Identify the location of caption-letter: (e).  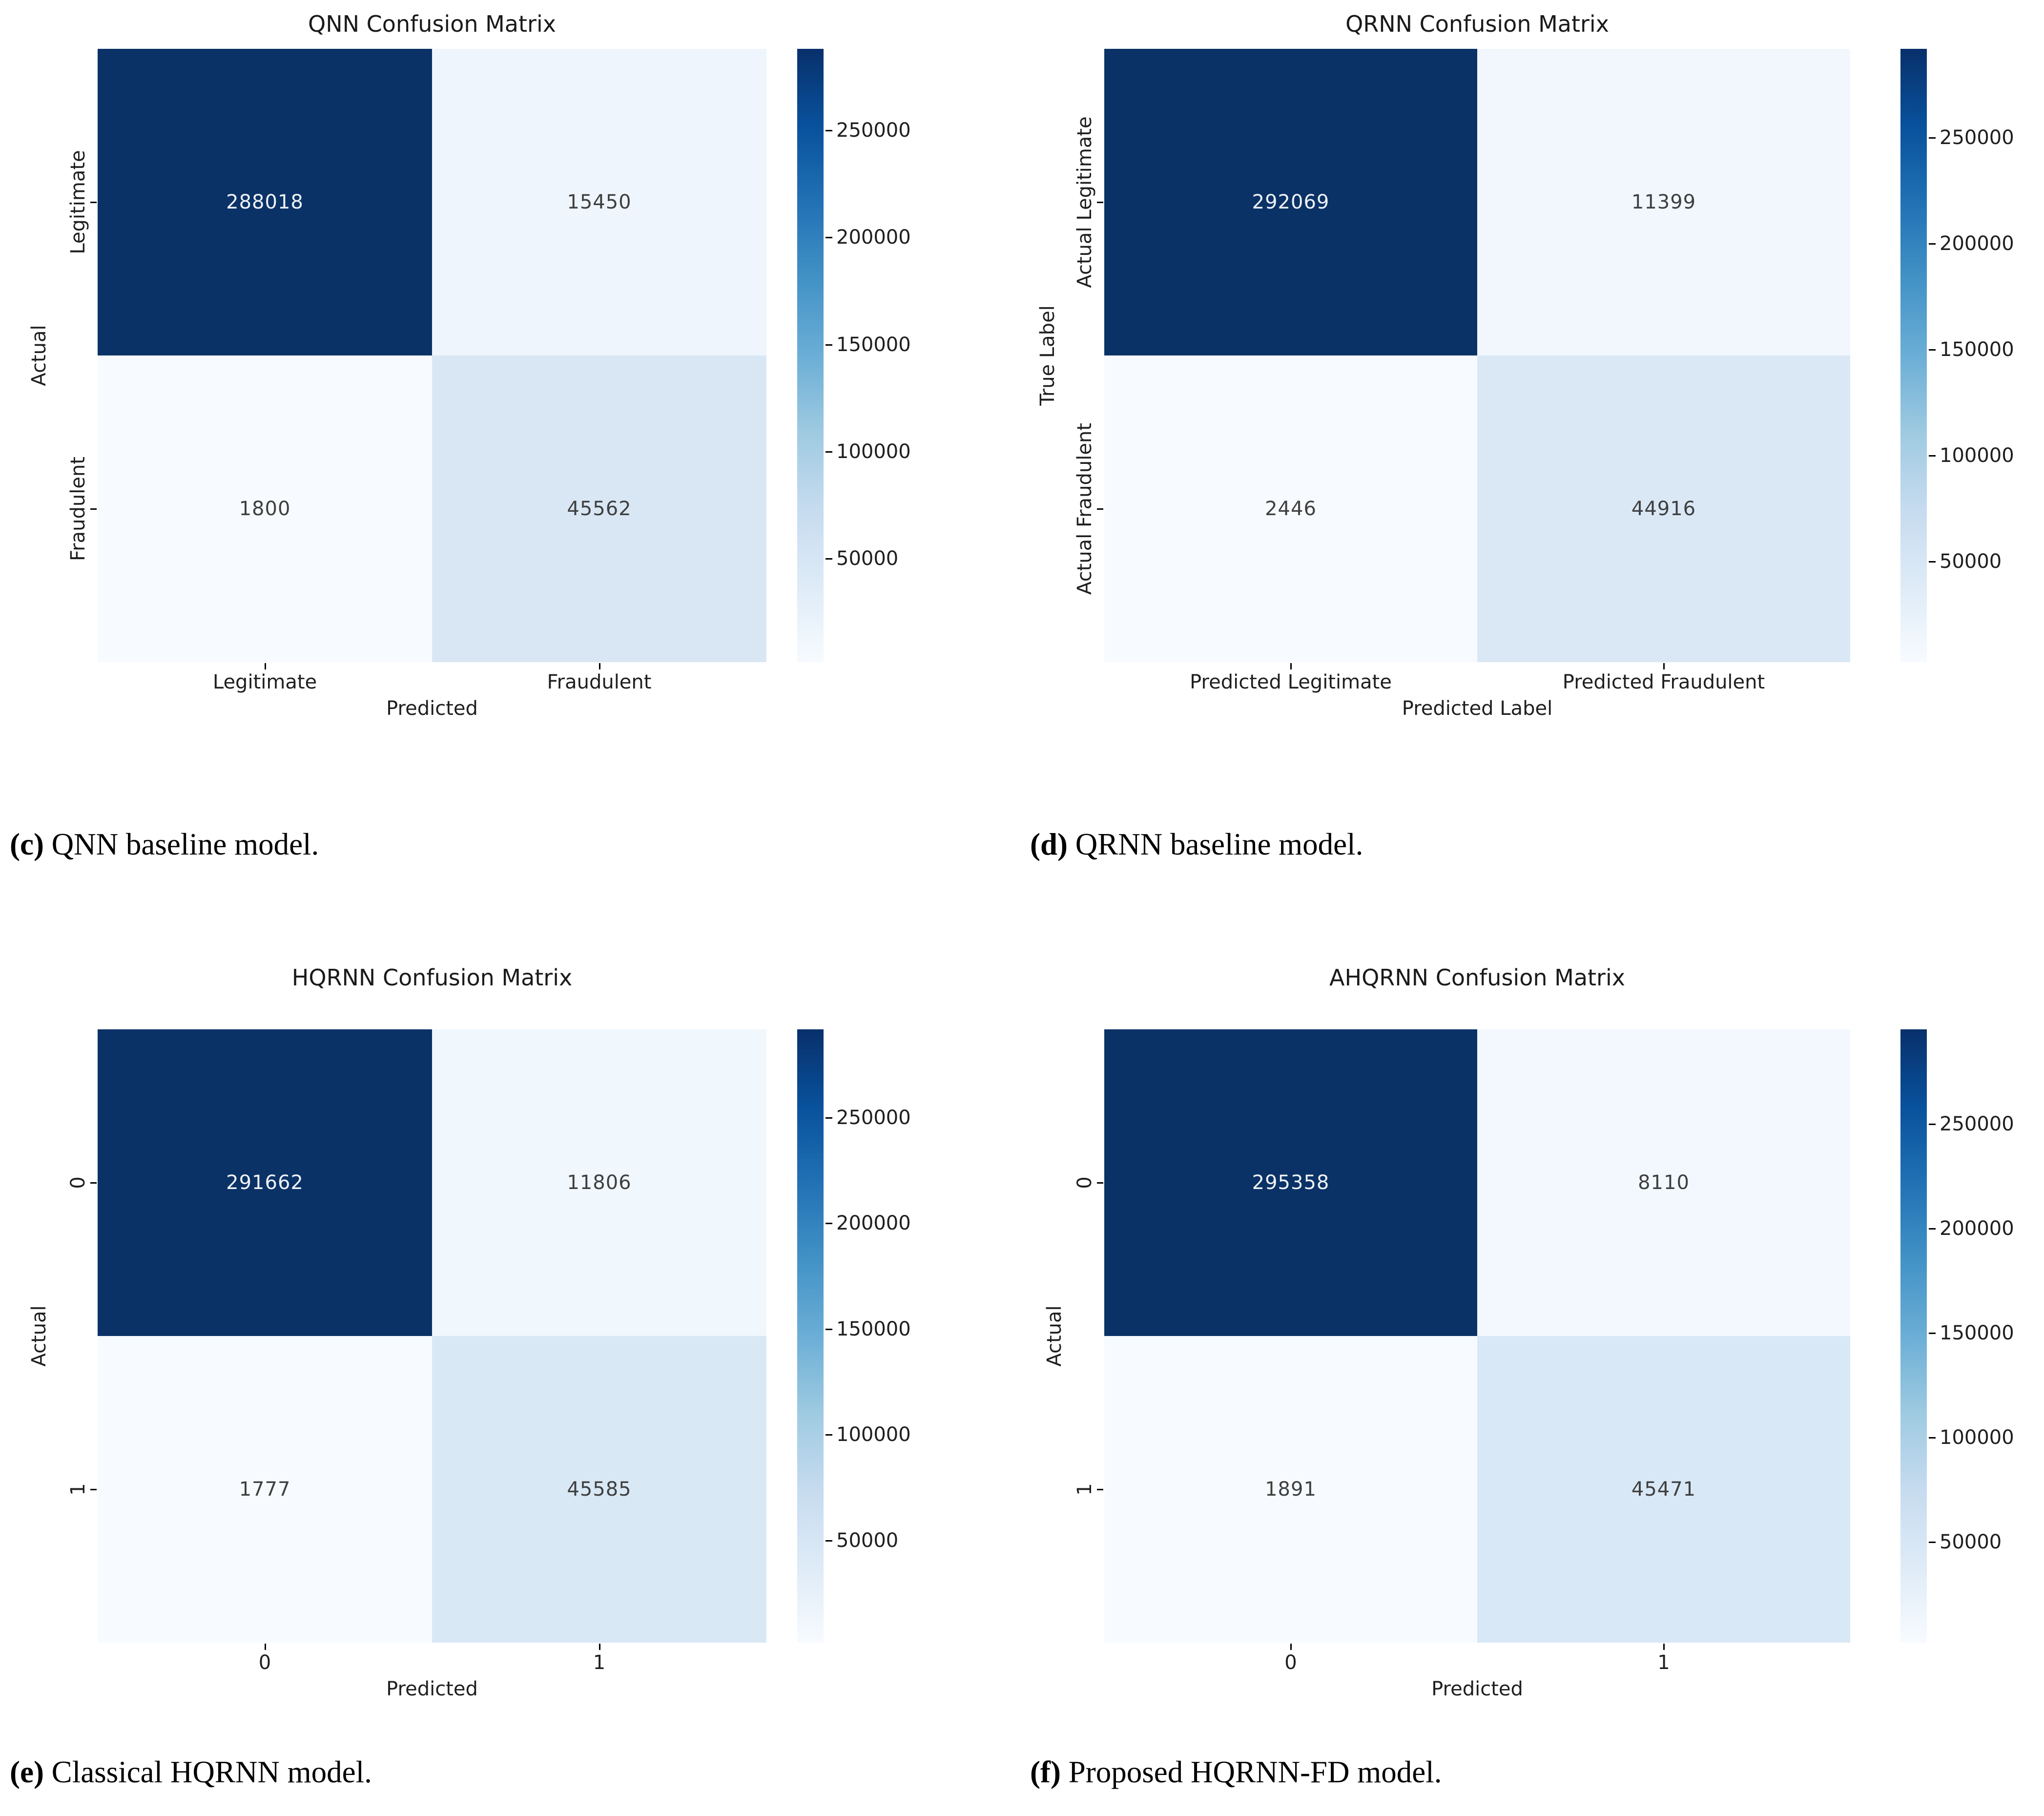
(27, 1772).